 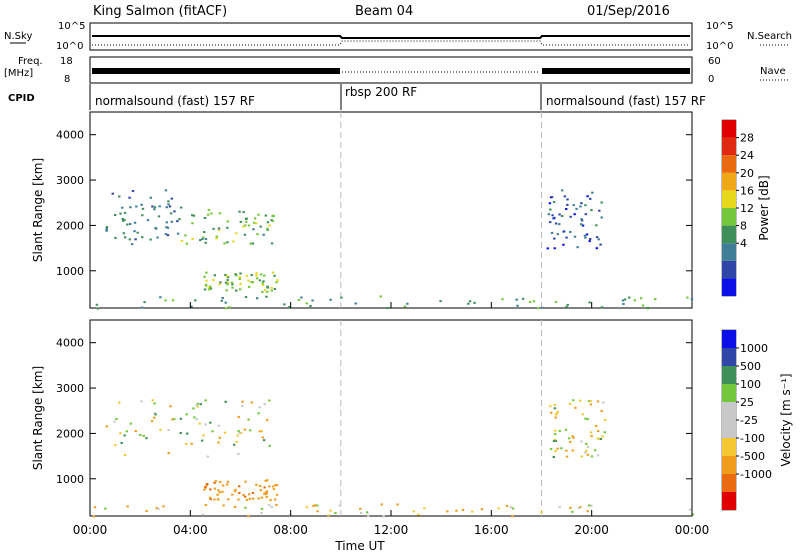 What do you see at coordinates (747, 402) in the screenshot?
I see `velocity-colorbar-tick: 25` at bounding box center [747, 402].